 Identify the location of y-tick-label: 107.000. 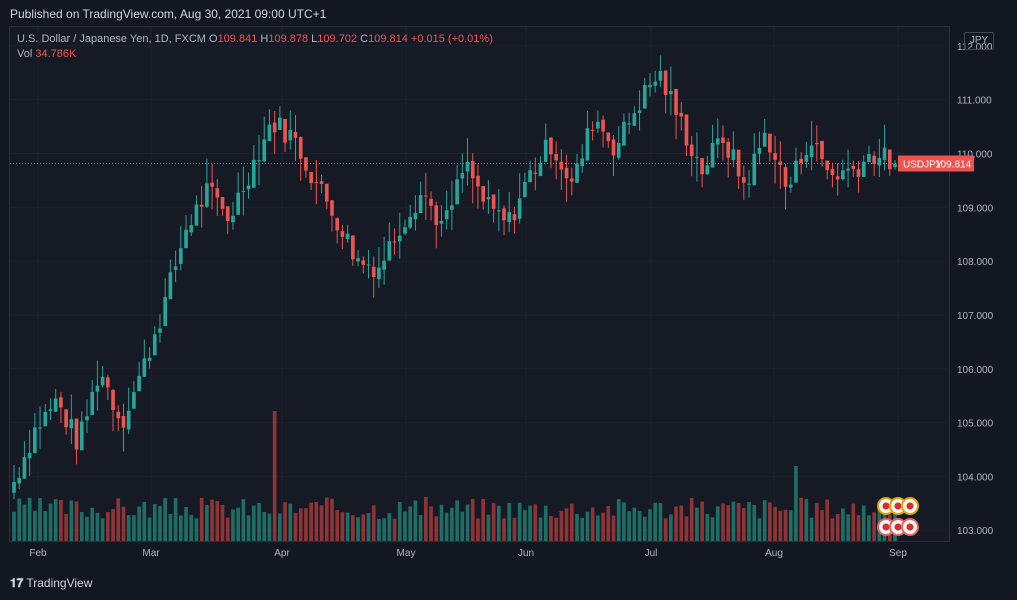
(975, 316).